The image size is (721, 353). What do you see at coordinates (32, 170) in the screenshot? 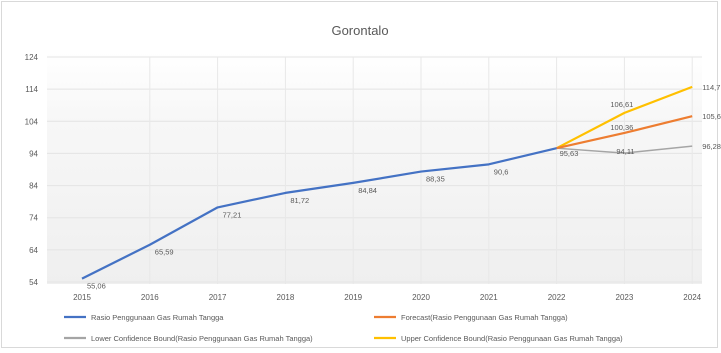
I see `y-axis-ticks: 54 64 74 84 94 104 114 124` at bounding box center [32, 170].